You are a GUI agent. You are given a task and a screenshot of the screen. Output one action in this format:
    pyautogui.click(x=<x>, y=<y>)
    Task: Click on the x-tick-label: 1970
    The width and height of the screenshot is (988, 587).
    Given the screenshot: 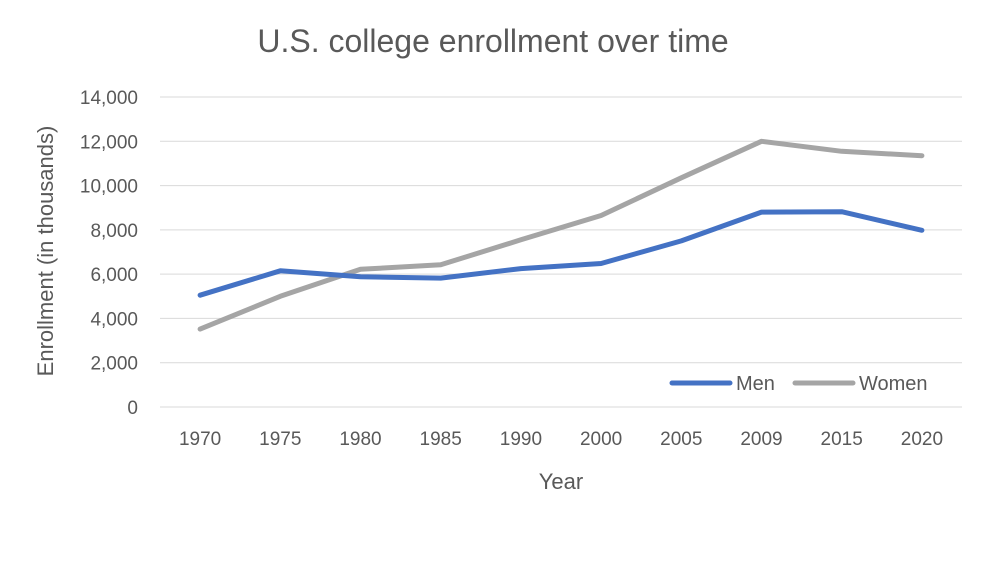 What is the action you would take?
    pyautogui.click(x=200, y=439)
    